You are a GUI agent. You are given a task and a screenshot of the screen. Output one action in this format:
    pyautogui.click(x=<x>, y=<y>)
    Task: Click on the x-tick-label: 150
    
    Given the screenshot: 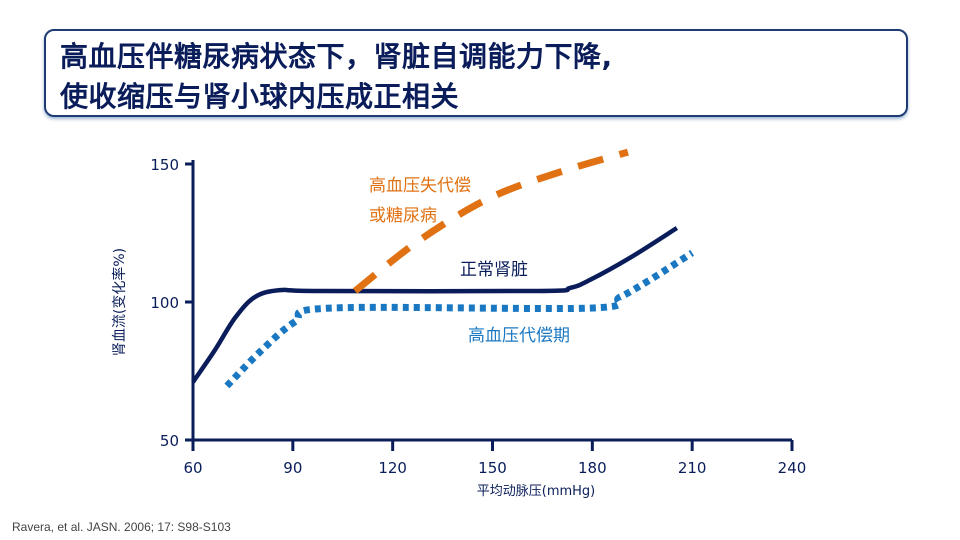 What is the action you would take?
    pyautogui.click(x=492, y=468)
    